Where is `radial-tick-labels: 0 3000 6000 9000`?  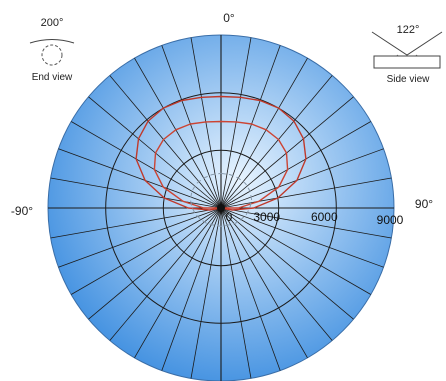
radial-tick-labels: 0 3000 6000 9000 is located at coordinates (315, 218).